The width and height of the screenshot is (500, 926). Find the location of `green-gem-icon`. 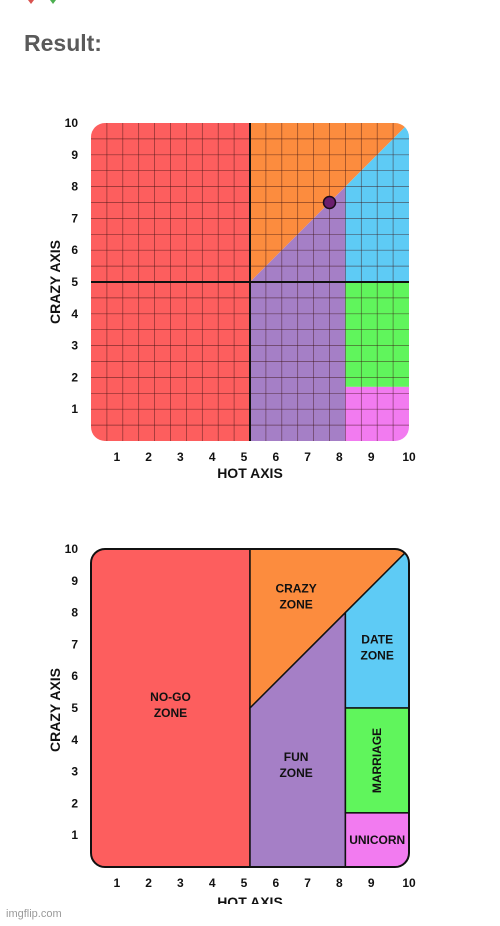

green-gem-icon is located at coordinates (53, 2).